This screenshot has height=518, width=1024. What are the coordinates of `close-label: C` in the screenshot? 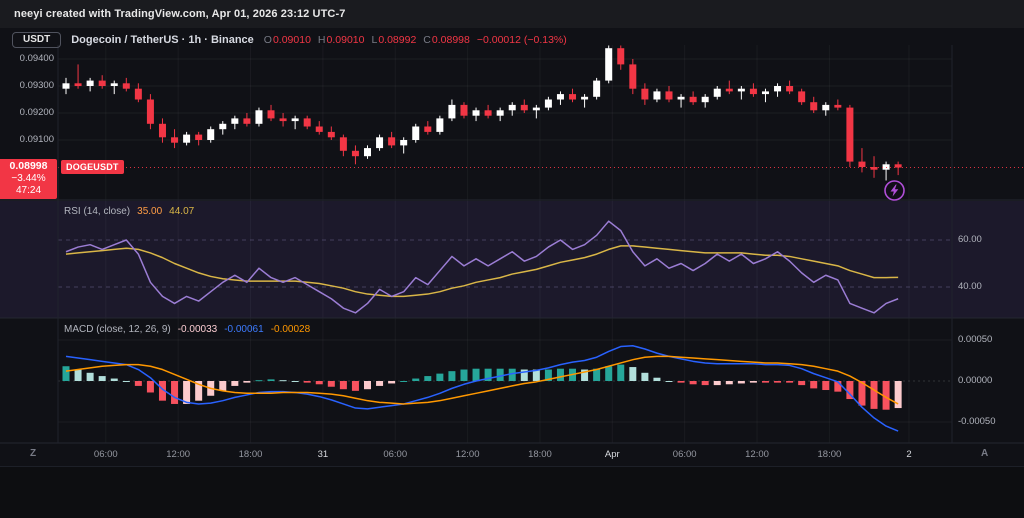 It's located at (427, 39).